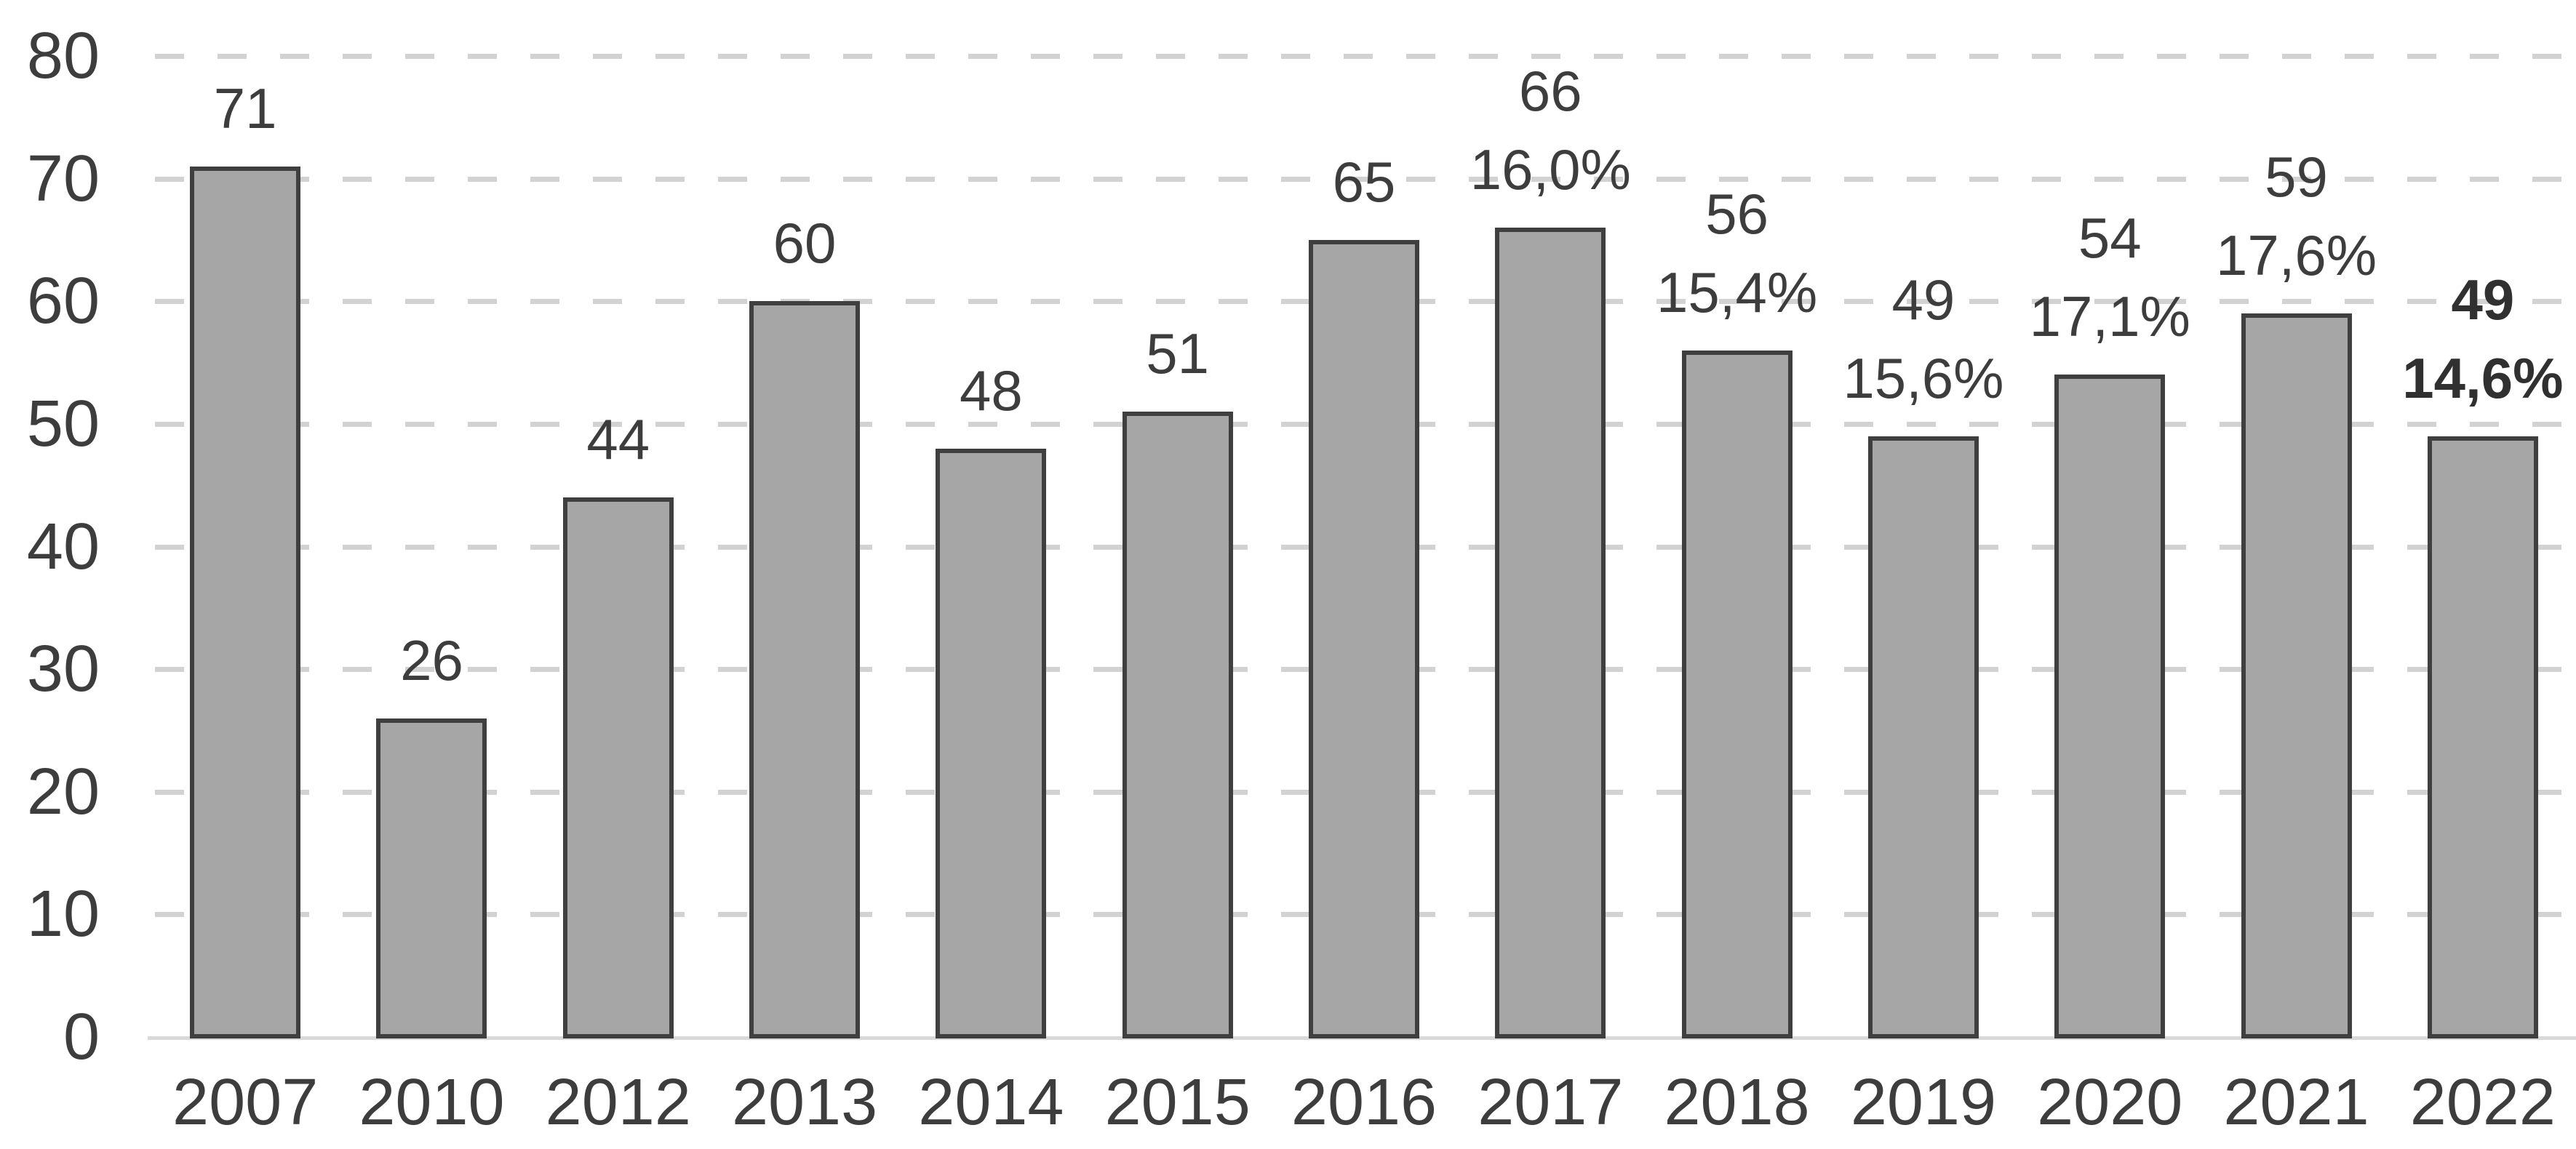  I want to click on bar-2019, so click(1923, 737).